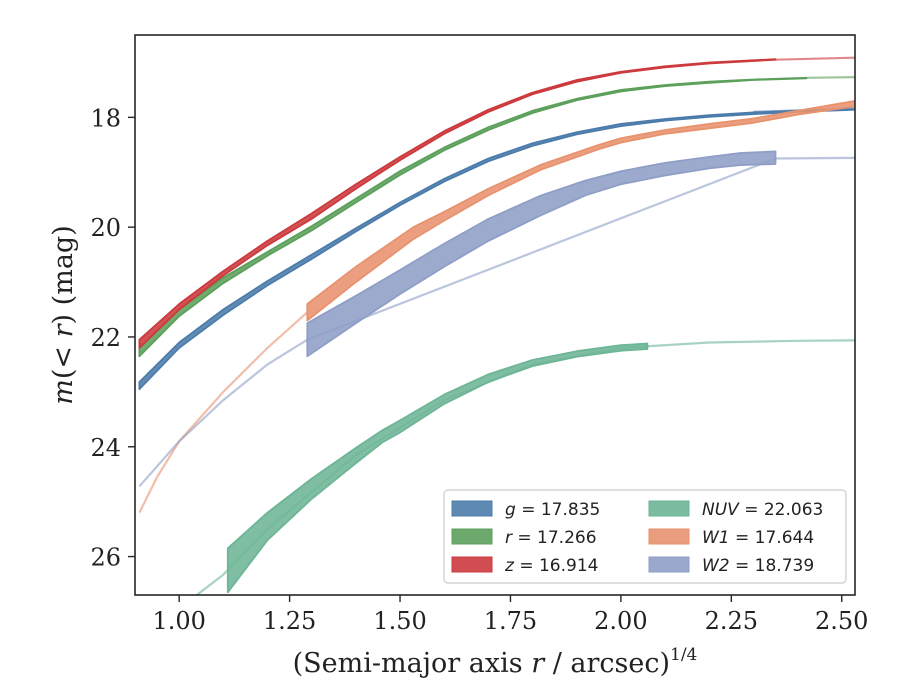 The image size is (900, 700). What do you see at coordinates (105, 448) in the screenshot?
I see `y-tick-label: 24` at bounding box center [105, 448].